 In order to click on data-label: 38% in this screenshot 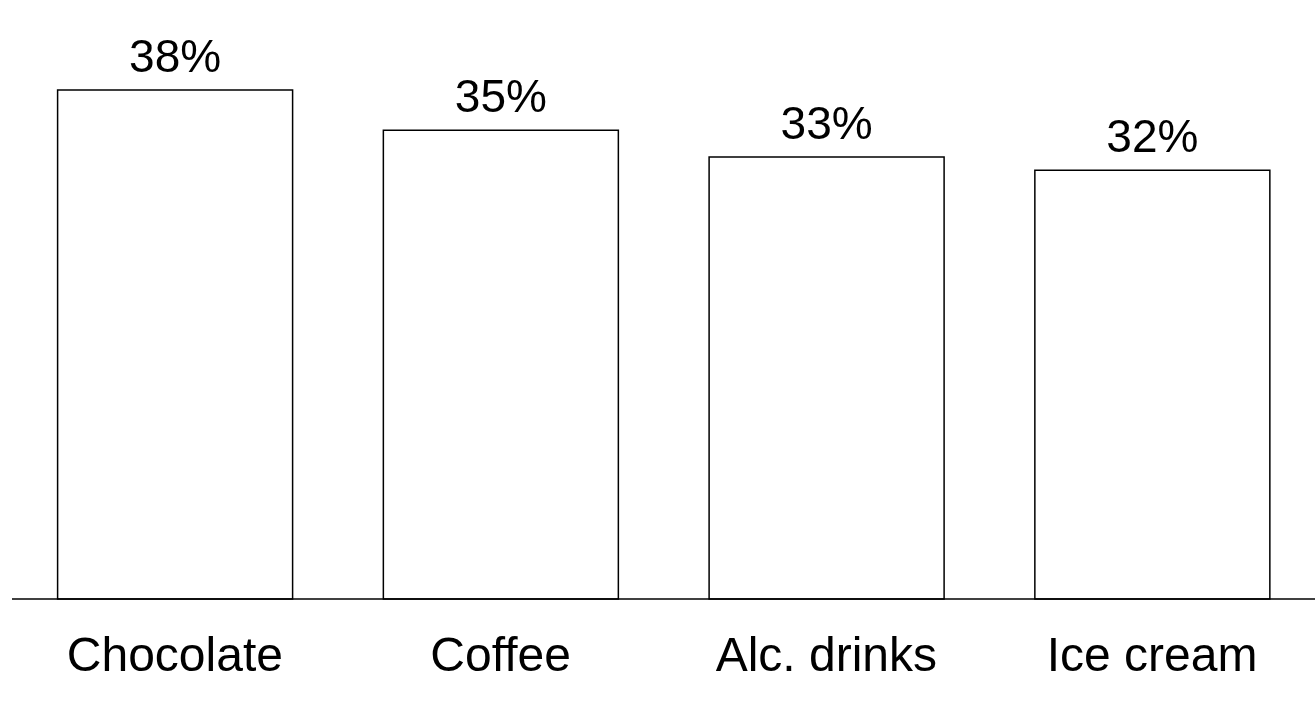, I will do `click(175, 56)`.